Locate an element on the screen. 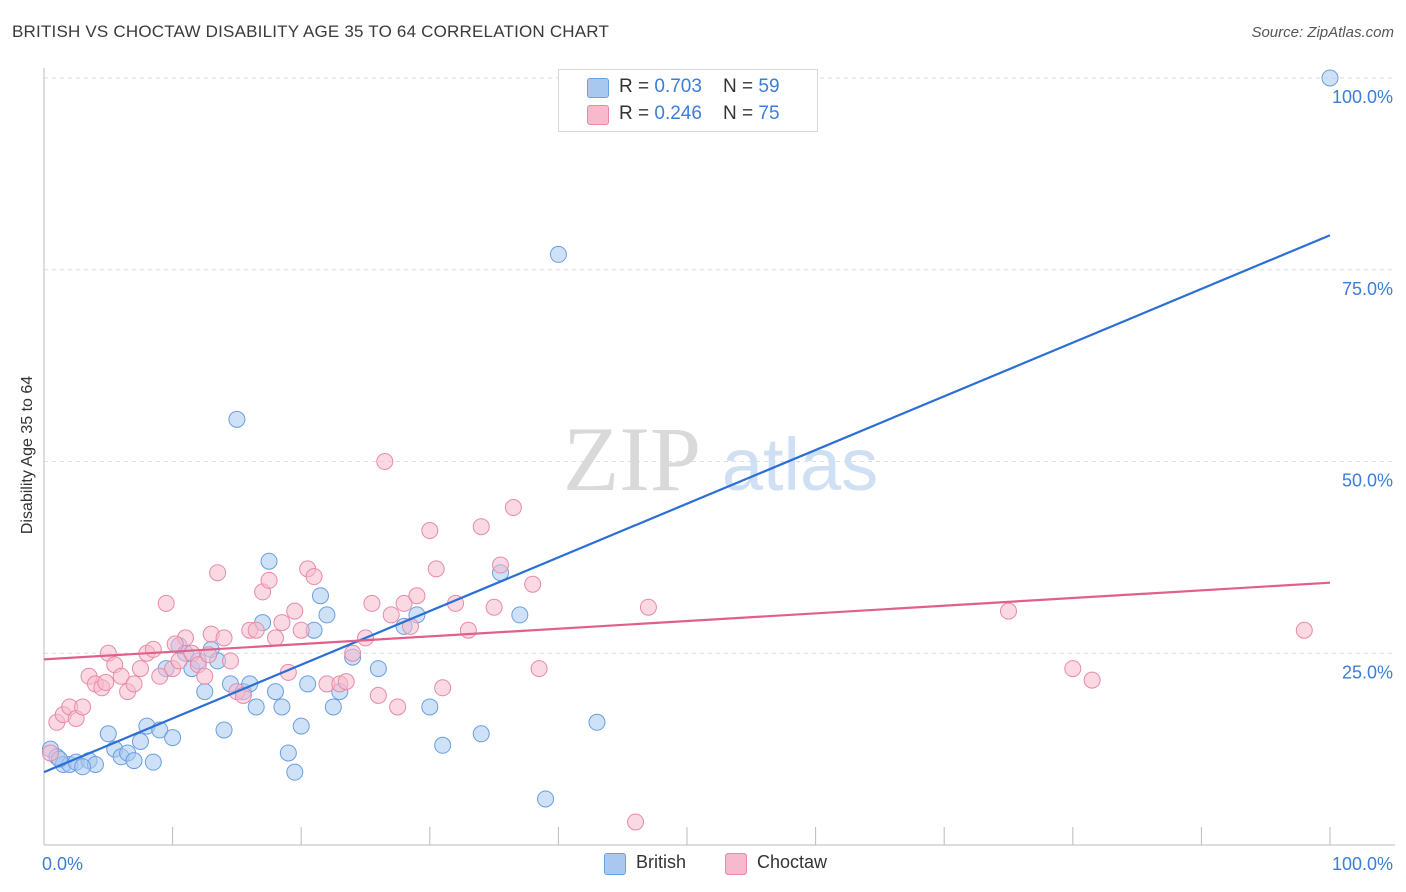  choctaw-swatch is located at coordinates (598, 115).